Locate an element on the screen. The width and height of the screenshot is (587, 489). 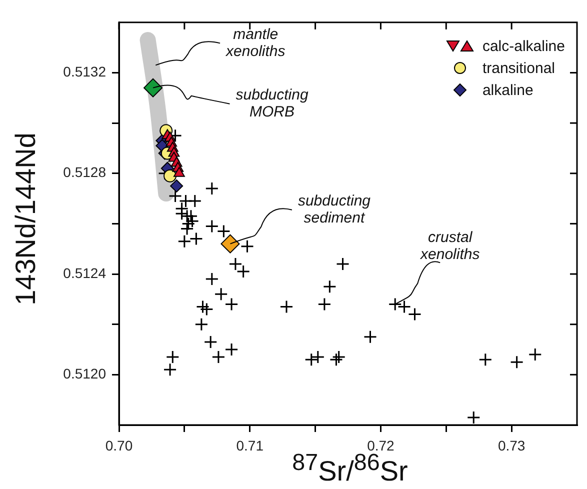
x-tick-label: 0.73 is located at coordinates (512, 445).